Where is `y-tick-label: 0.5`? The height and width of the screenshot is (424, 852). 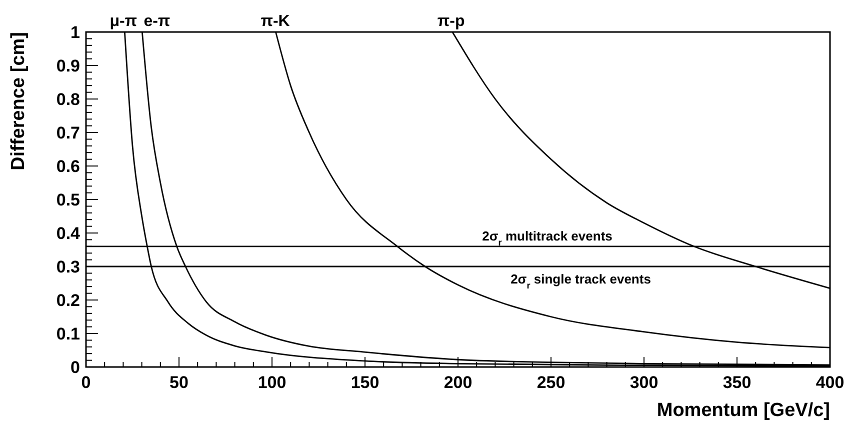 y-tick-label: 0.5 is located at coordinates (68, 200).